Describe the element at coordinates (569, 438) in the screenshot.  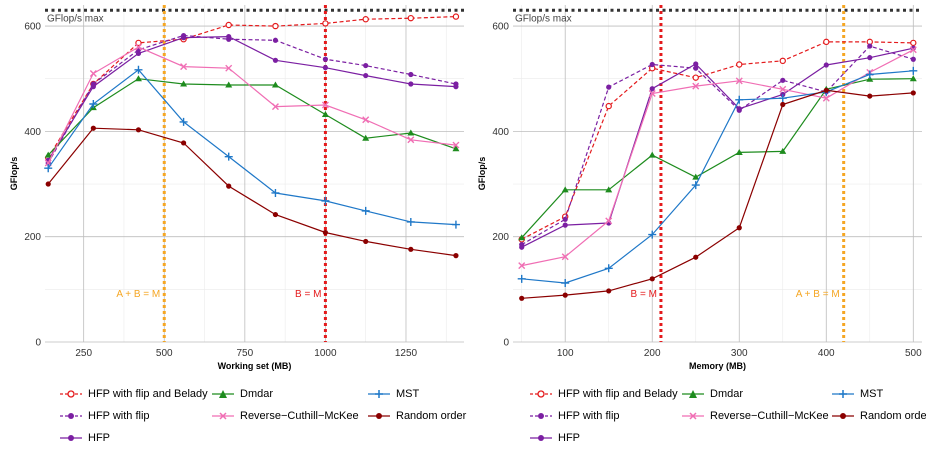
I see `legend-label: HFP` at that location.